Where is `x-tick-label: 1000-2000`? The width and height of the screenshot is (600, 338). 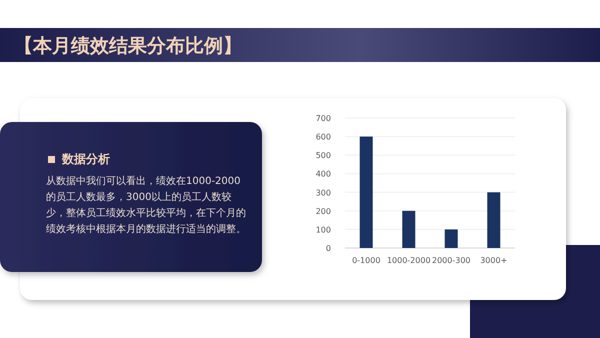
x-tick-label: 1000-2000 is located at coordinates (408, 260).